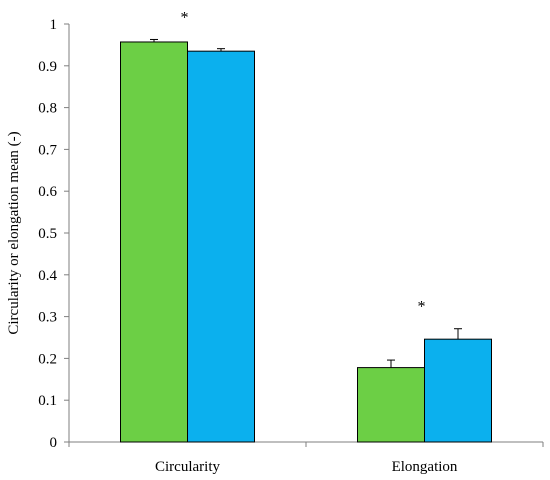  What do you see at coordinates (54, 25) in the screenshot?
I see `y-tick-label: 1` at bounding box center [54, 25].